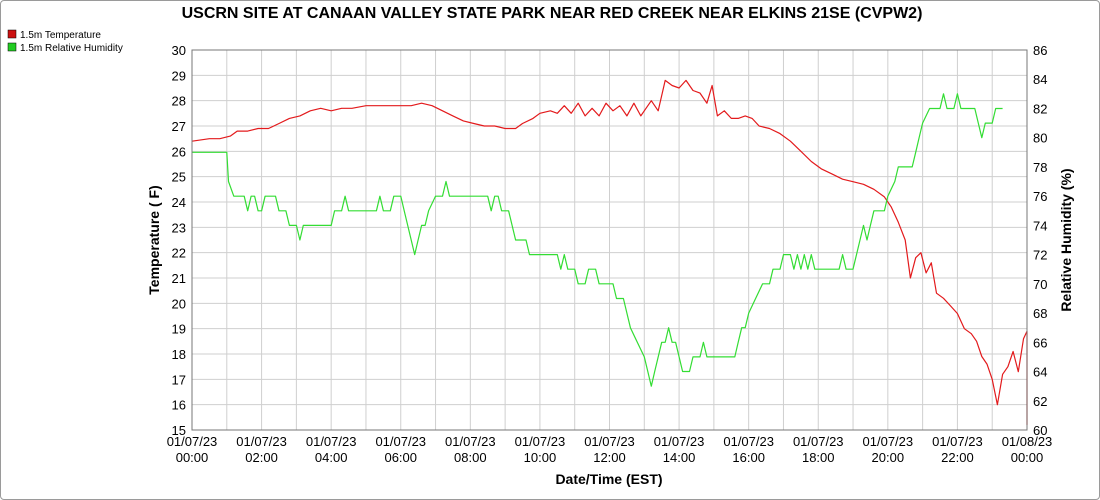 Image resolution: width=1100 pixels, height=500 pixels. What do you see at coordinates (179, 253) in the screenshot?
I see `y-tick-label-left: 22` at bounding box center [179, 253].